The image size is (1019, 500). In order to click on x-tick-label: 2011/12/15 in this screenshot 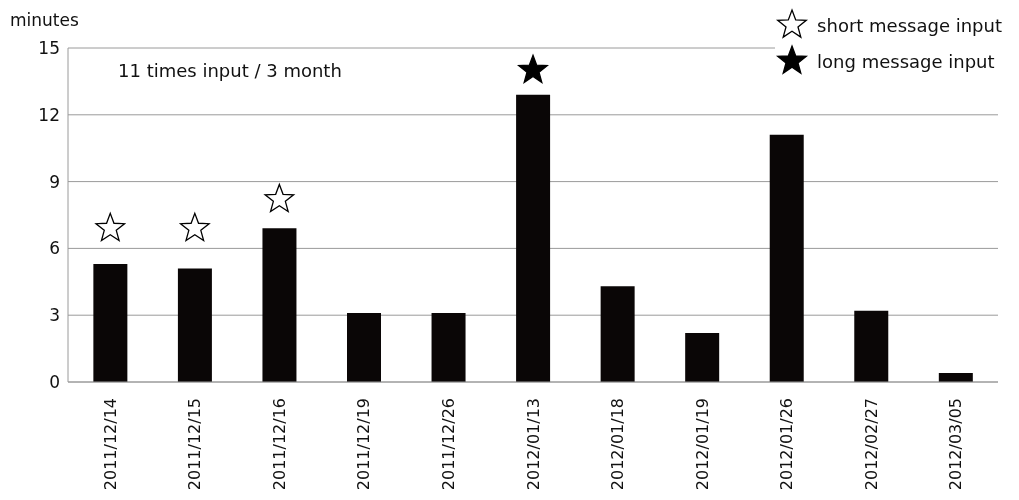, I will do `click(195, 444)`.